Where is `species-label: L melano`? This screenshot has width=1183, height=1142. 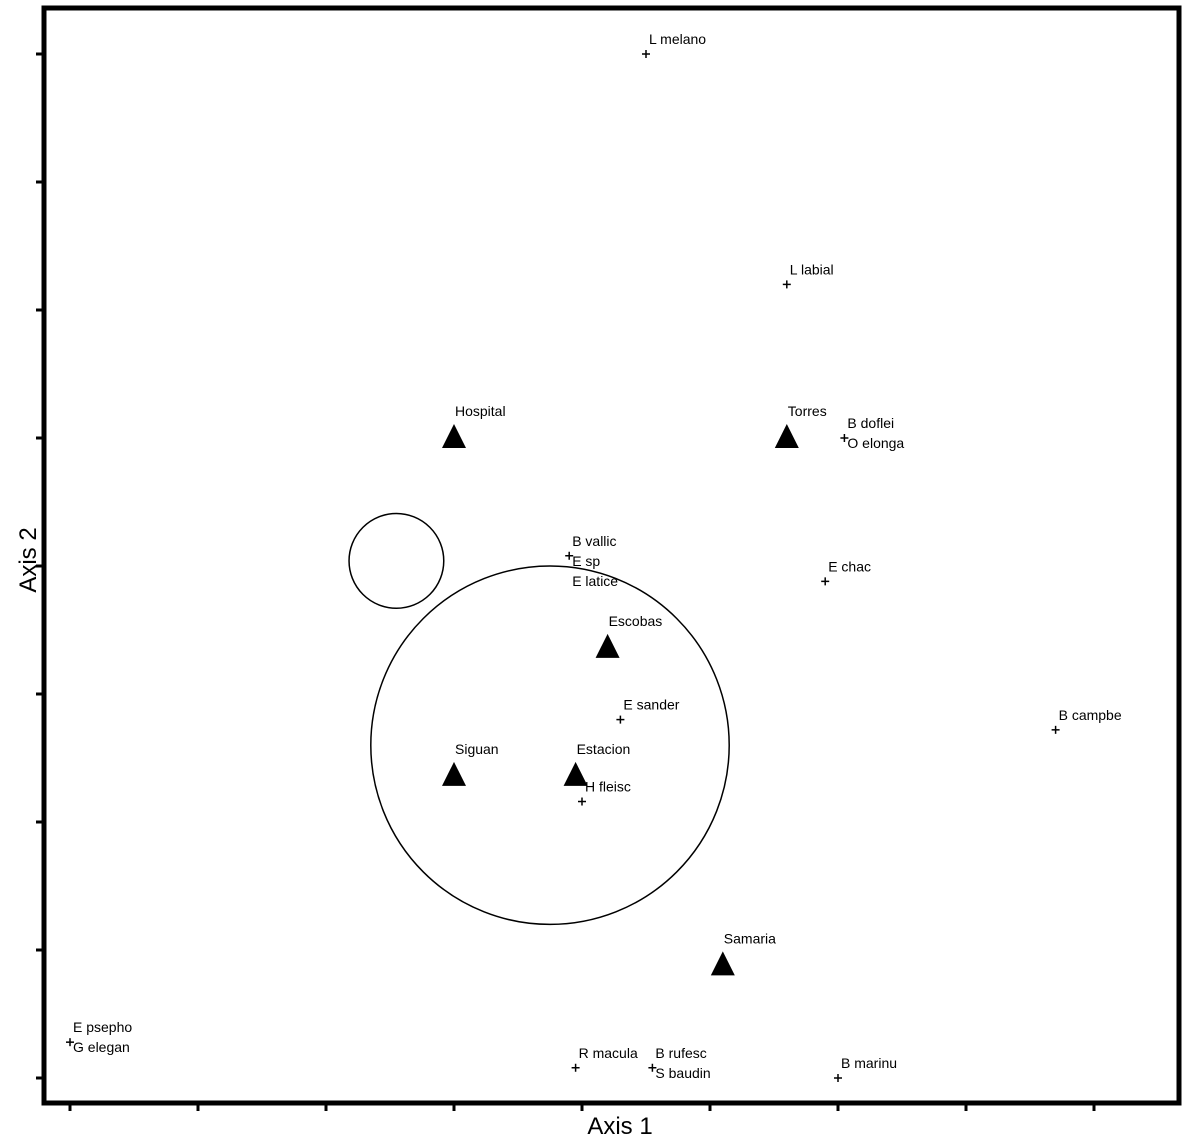 species-label: L melano is located at coordinates (677, 39).